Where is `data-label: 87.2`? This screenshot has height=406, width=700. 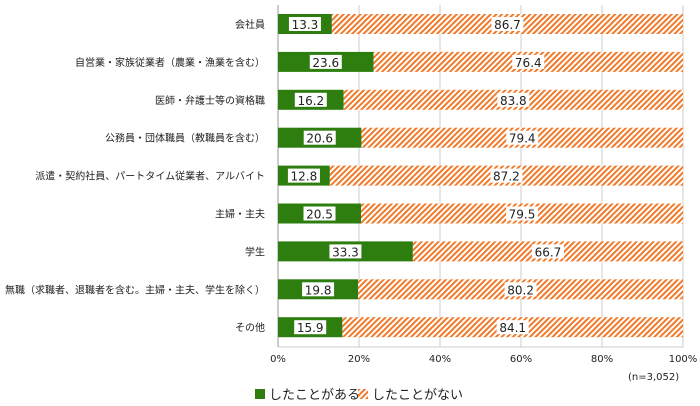
data-label: 87.2 is located at coordinates (506, 177).